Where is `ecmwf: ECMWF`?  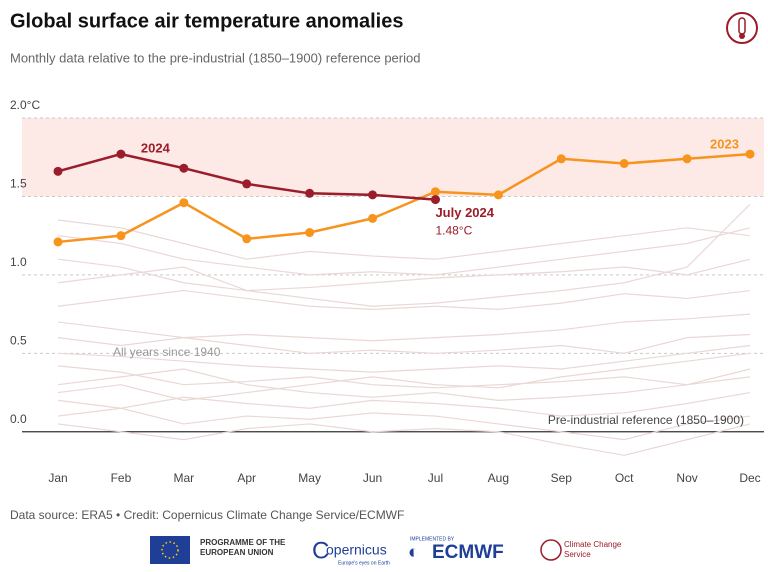 ecmwf: ECMWF is located at coordinates (468, 552).